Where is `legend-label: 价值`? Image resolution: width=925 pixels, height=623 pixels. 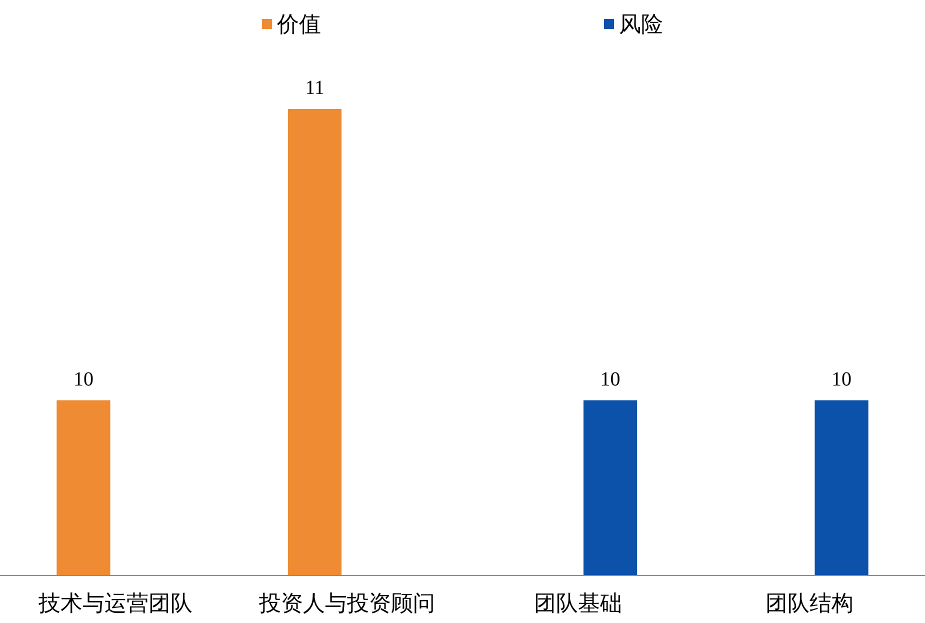 legend-label: 价值 is located at coordinates (298, 24).